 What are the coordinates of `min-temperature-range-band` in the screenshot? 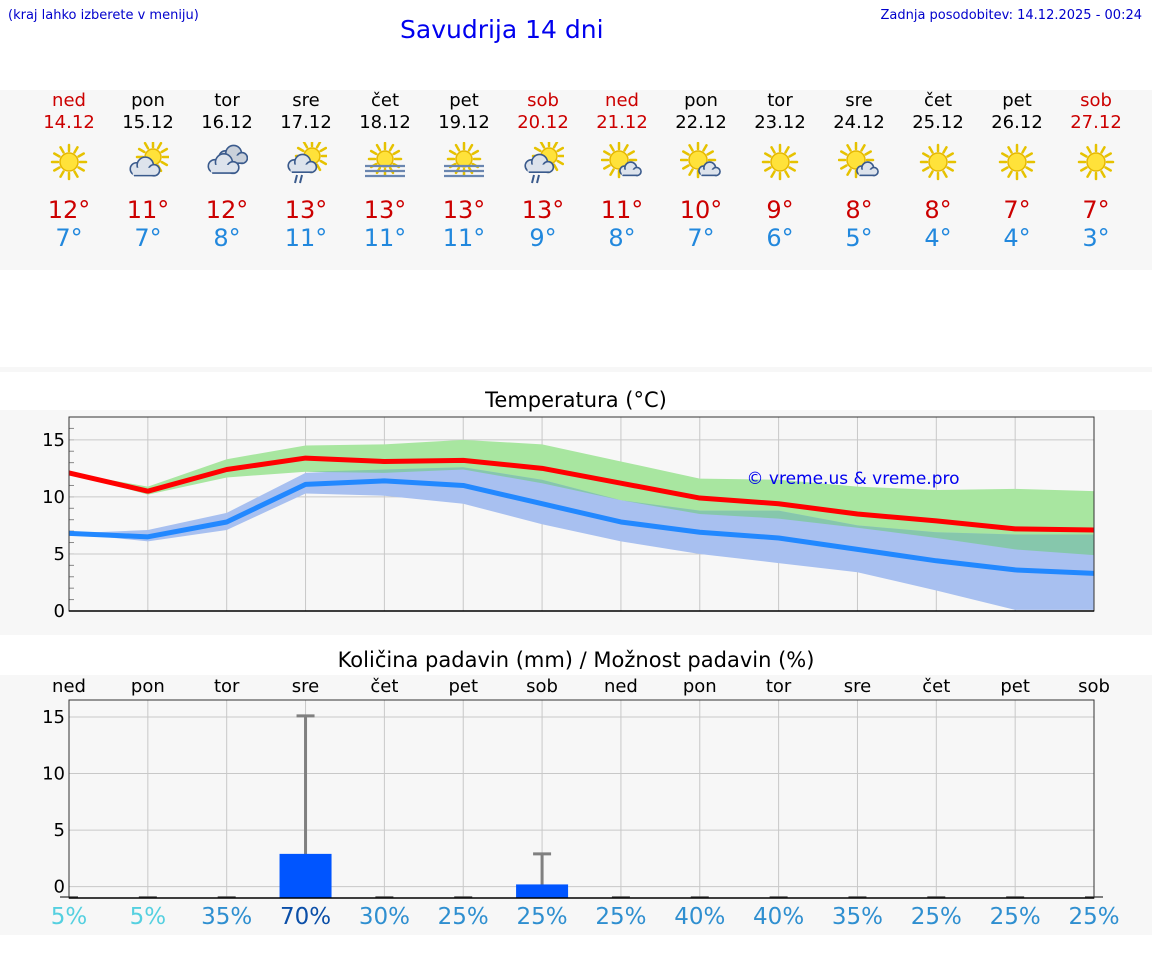 It's located at (581, 538).